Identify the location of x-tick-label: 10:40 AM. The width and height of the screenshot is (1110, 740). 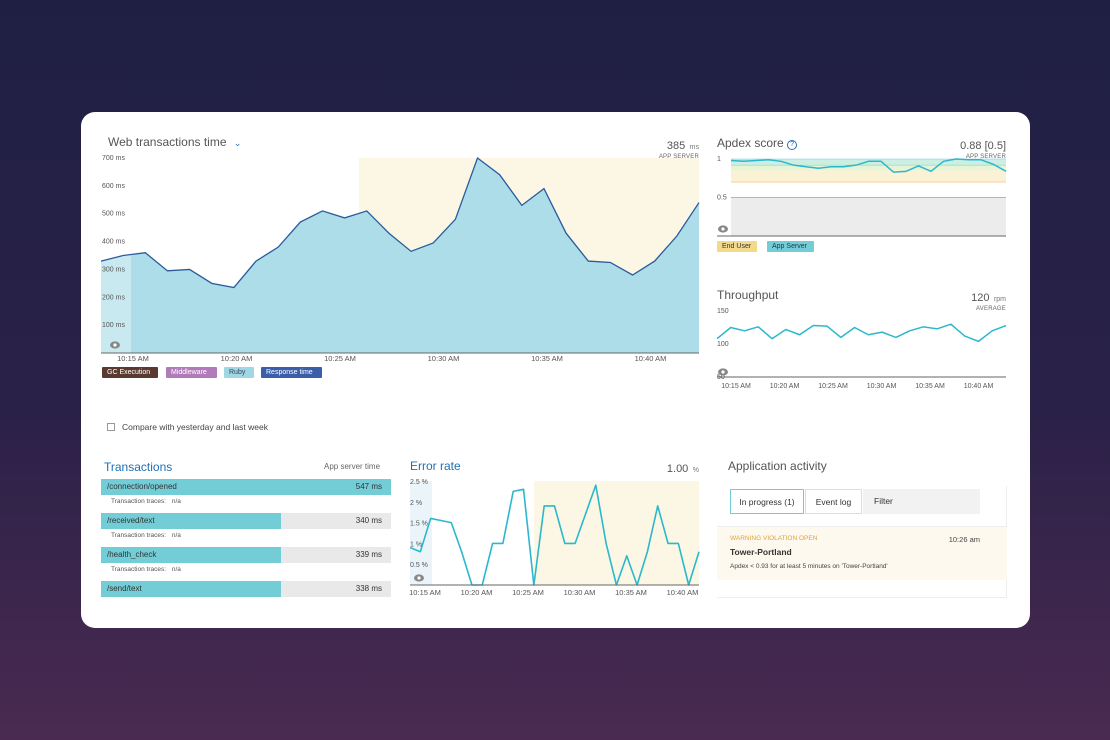
(651, 358).